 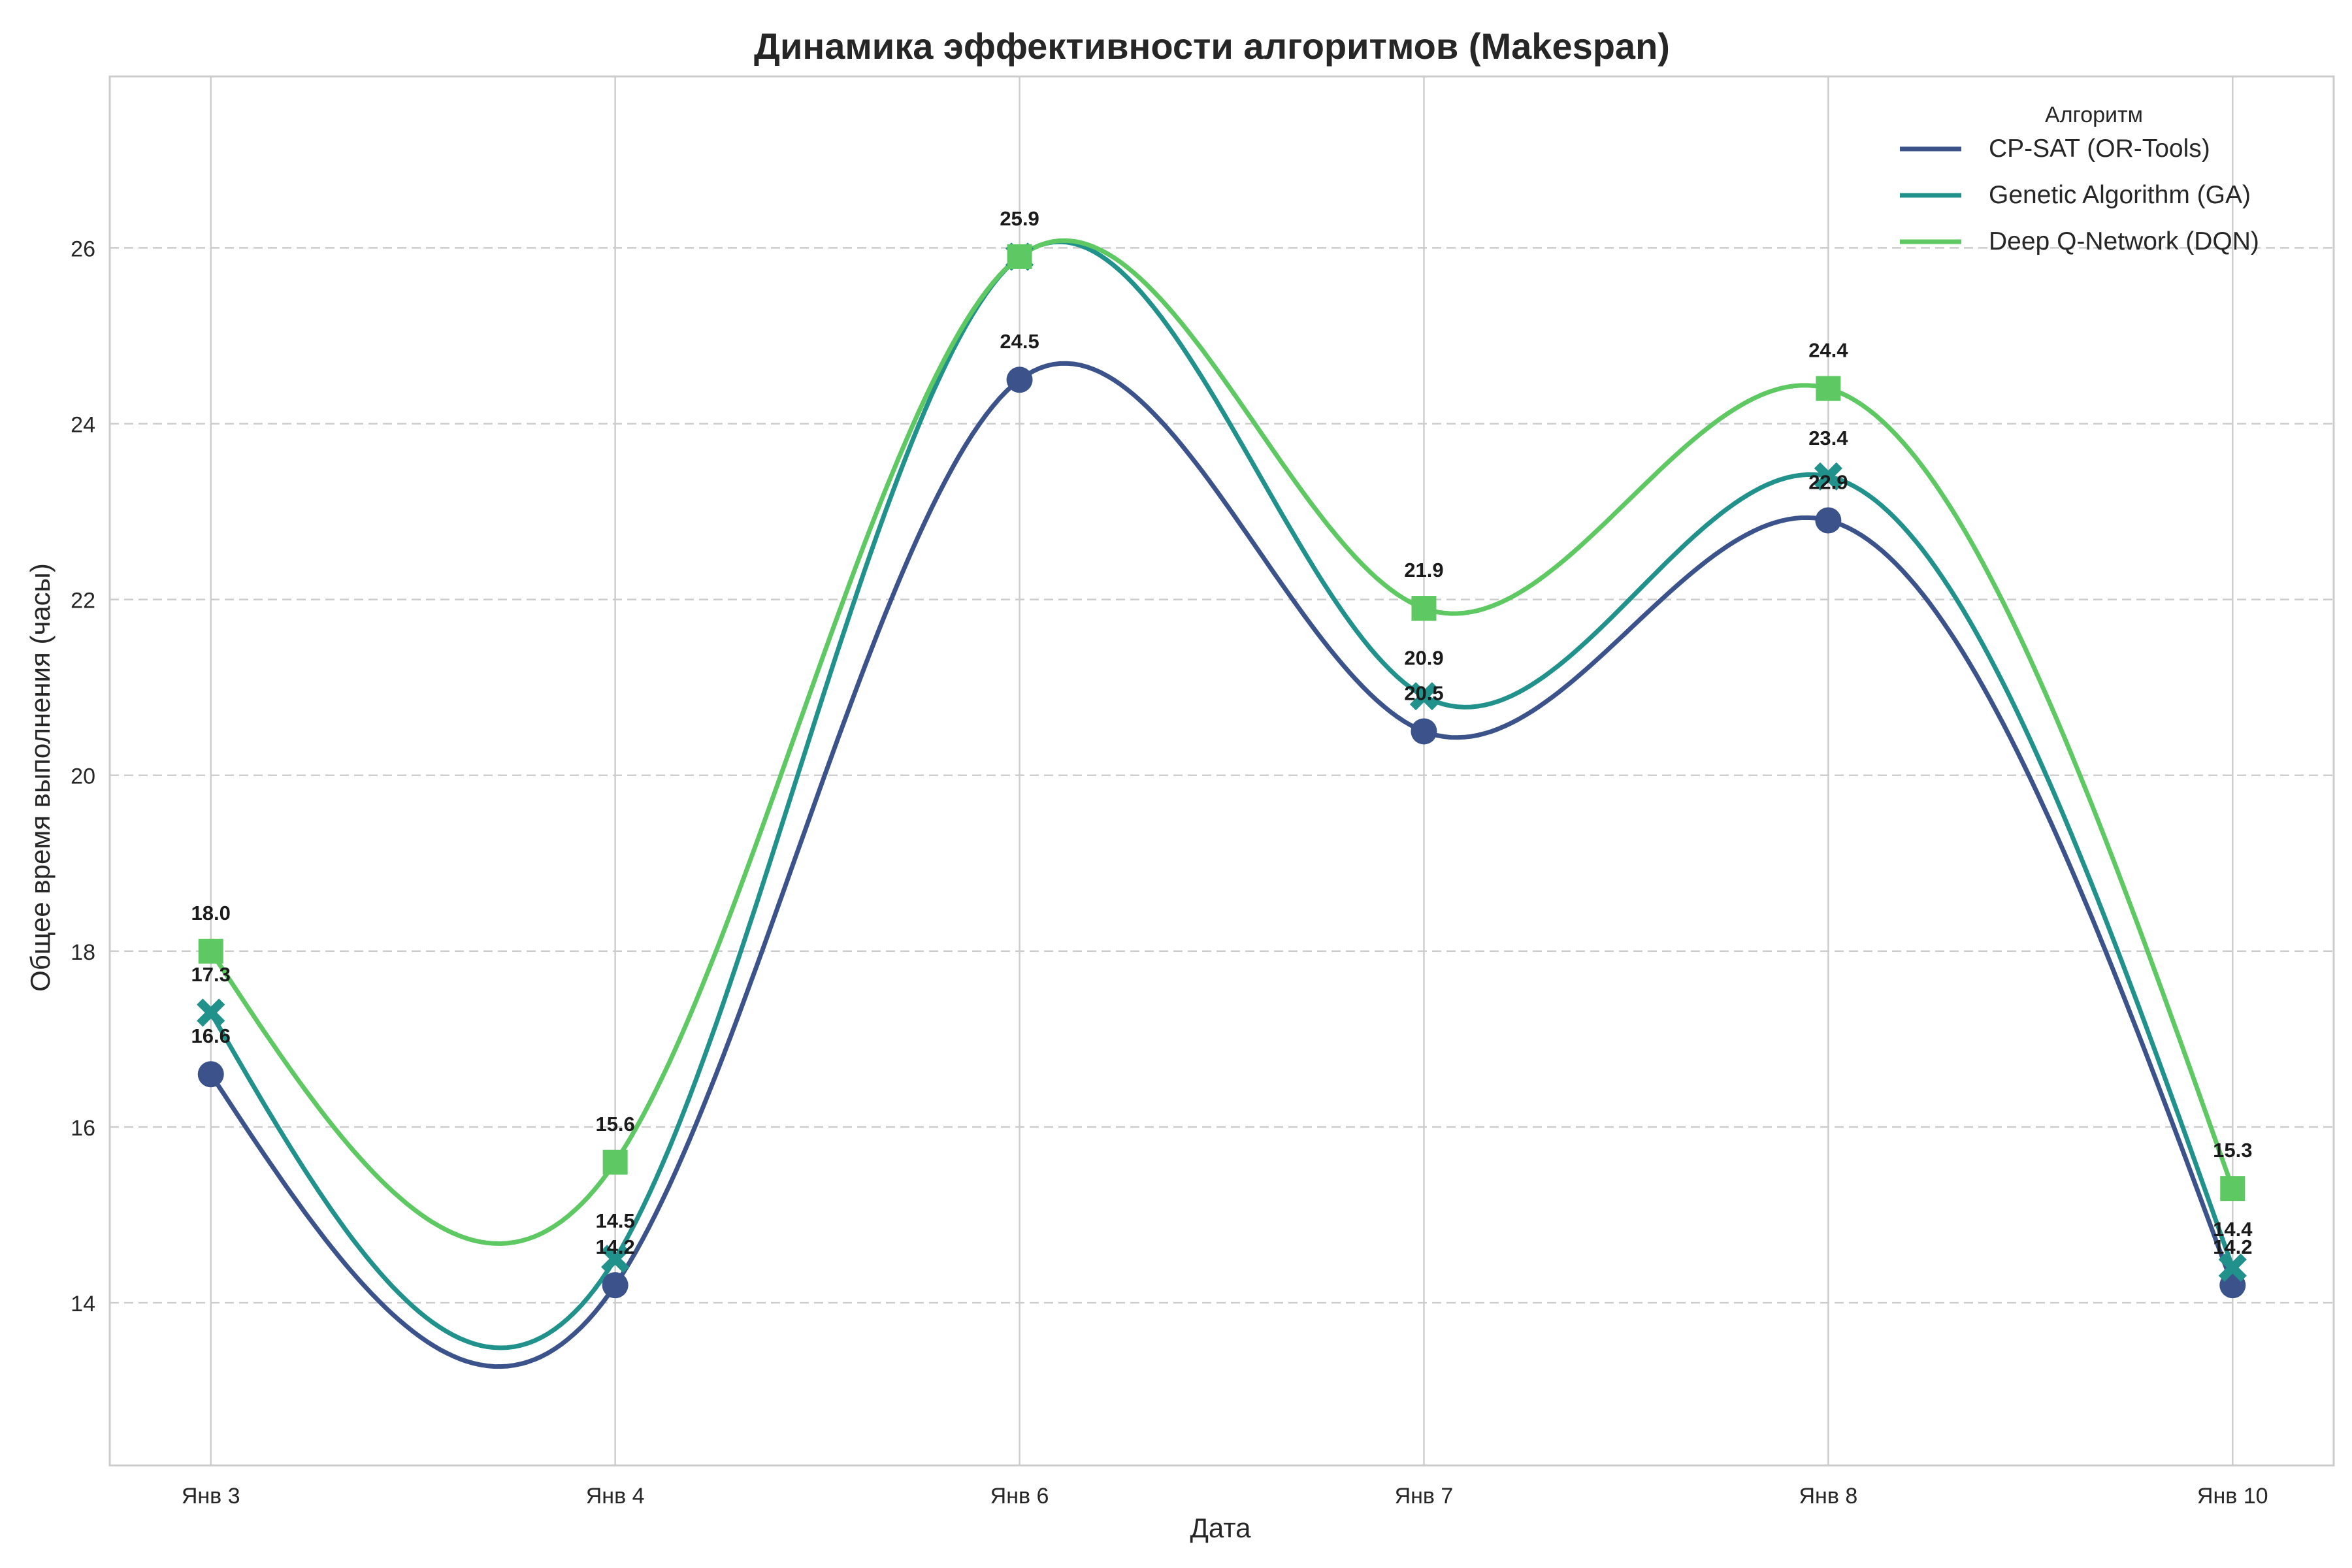 What do you see at coordinates (2232, 1496) in the screenshot?
I see `x-tick-label: Янв 10` at bounding box center [2232, 1496].